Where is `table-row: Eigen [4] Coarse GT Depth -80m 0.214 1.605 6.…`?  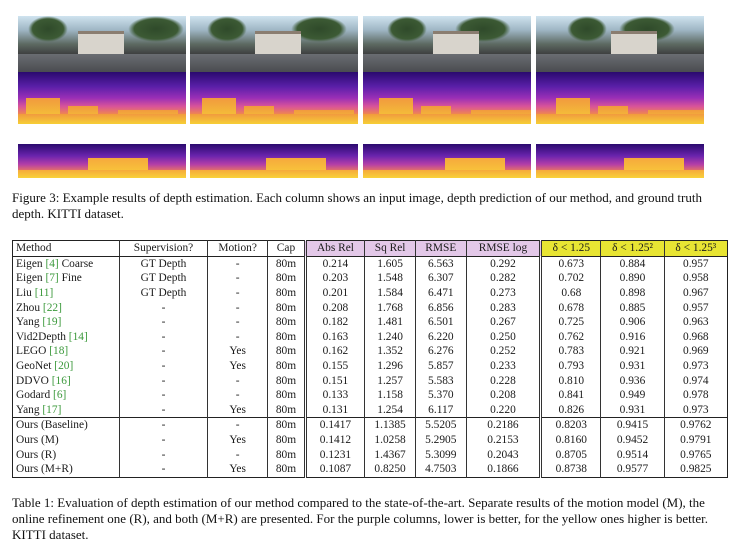 table-row: Eigen [4] Coarse GT Depth -80m 0.214 1.605 6.… is located at coordinates (370, 264).